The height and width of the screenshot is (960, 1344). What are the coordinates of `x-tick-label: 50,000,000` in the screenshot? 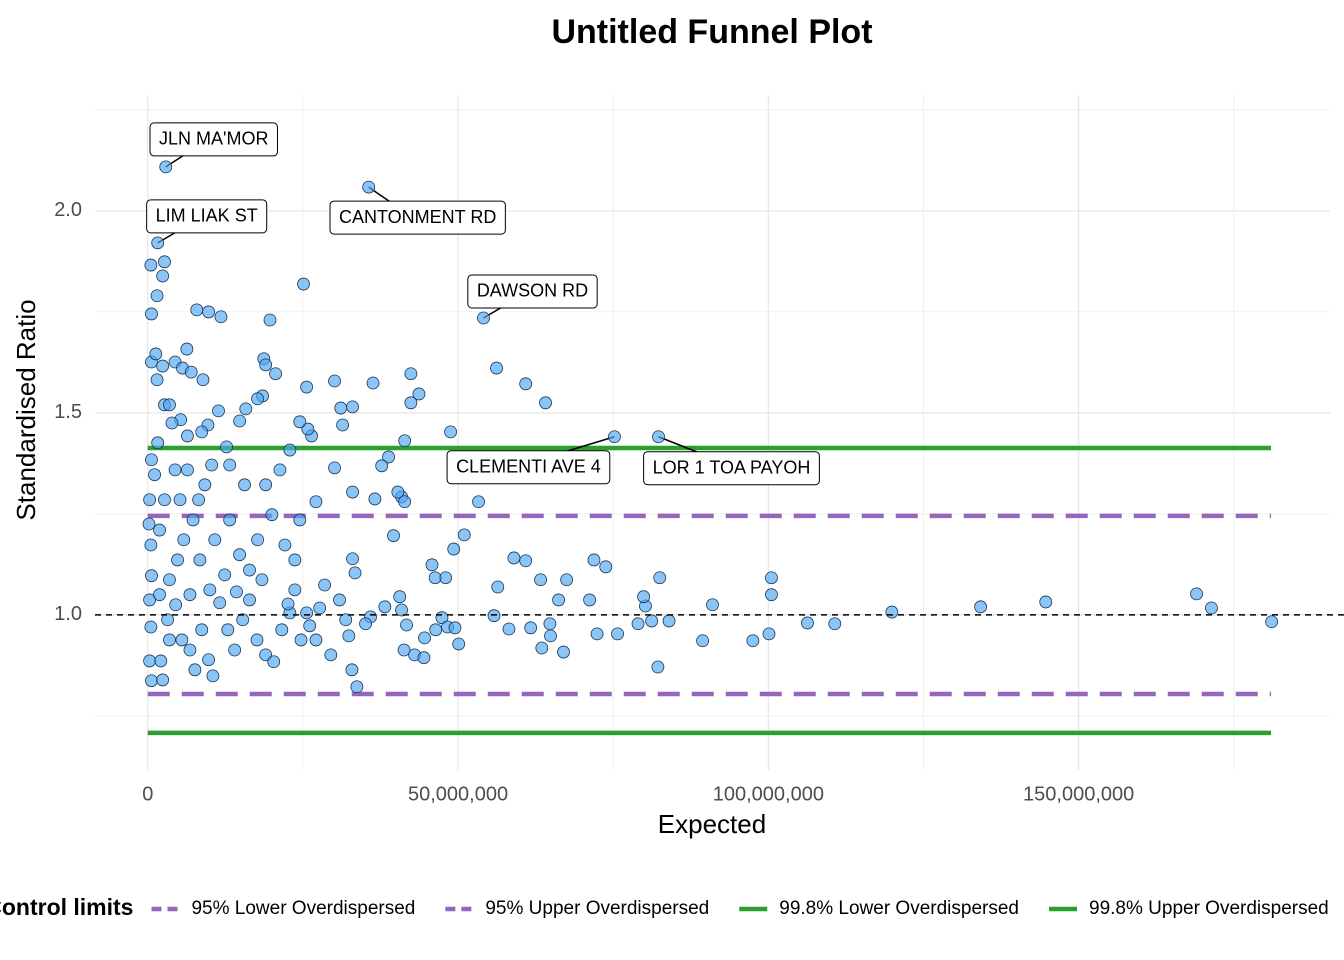 It's located at (458, 794).